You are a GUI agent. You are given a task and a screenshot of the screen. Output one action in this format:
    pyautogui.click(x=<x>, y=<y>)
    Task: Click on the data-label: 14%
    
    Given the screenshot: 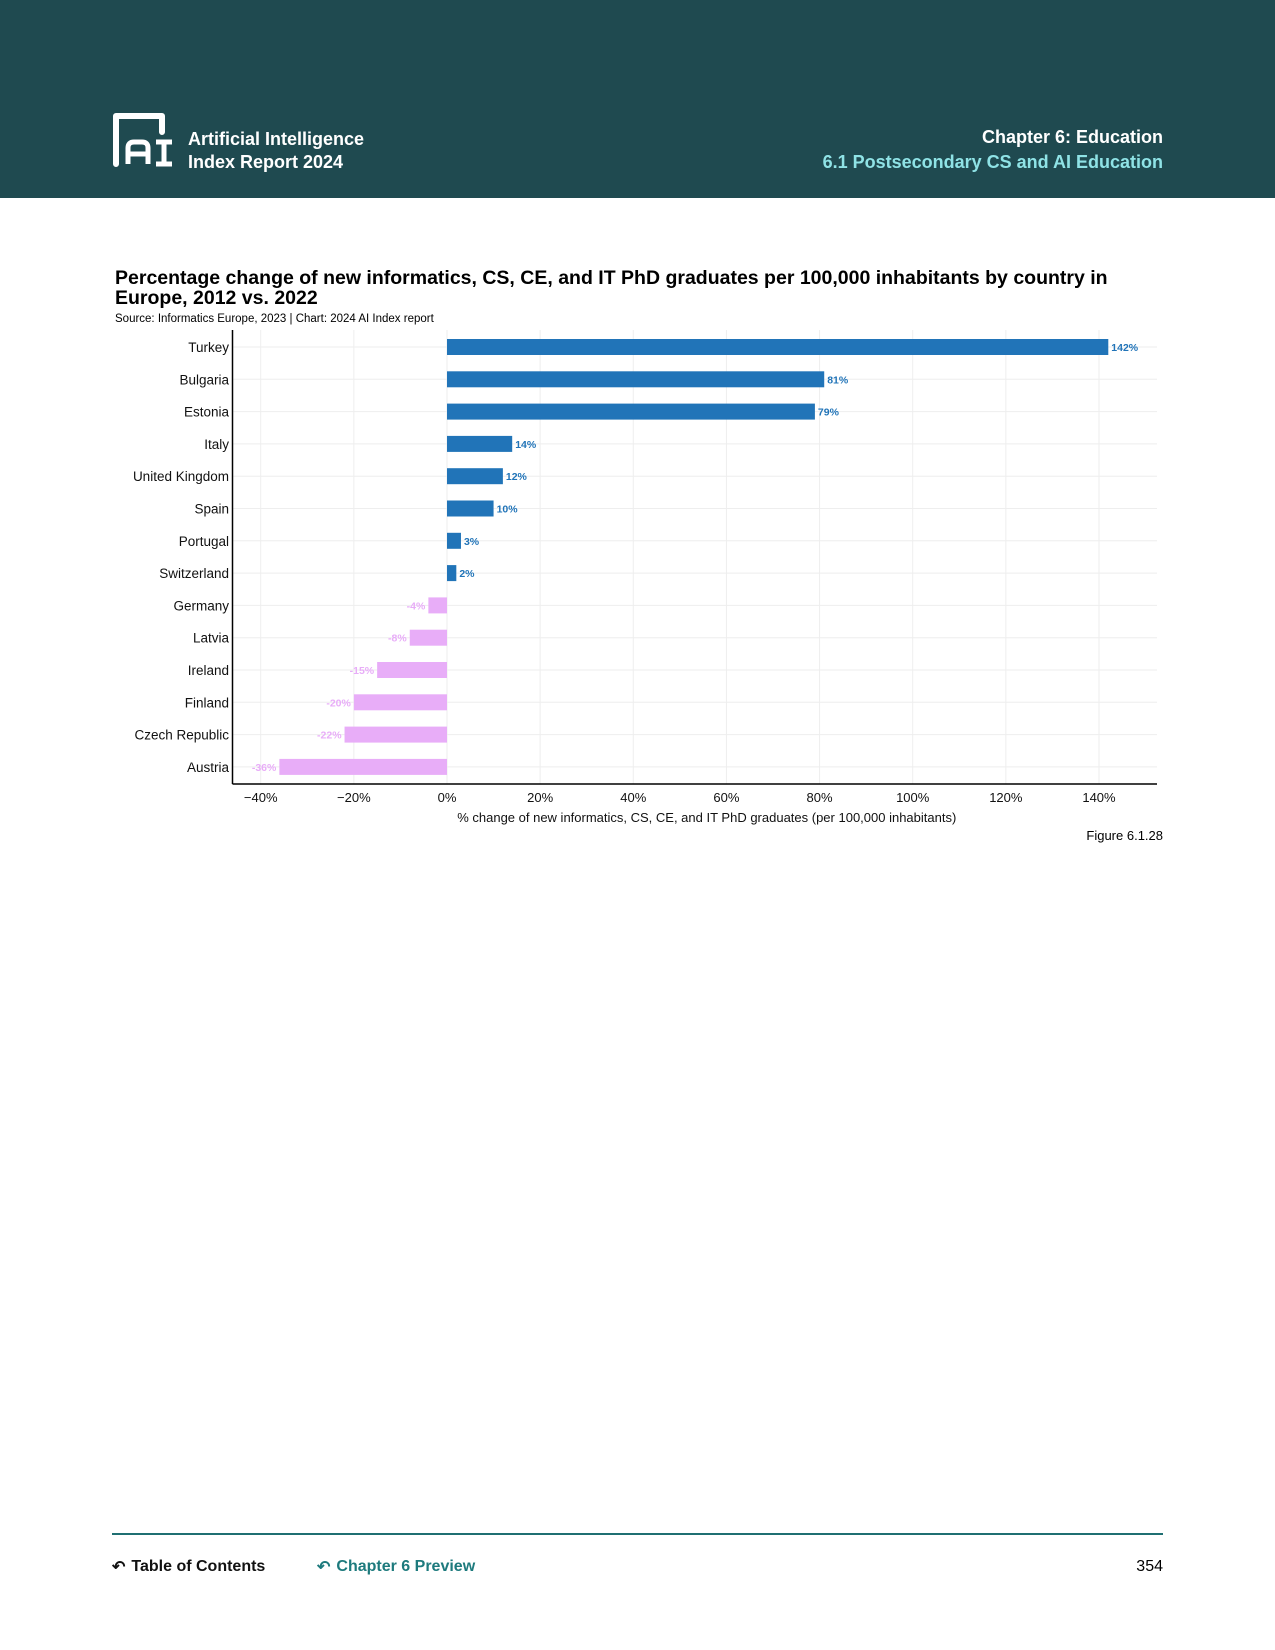 What is the action you would take?
    pyautogui.click(x=526, y=445)
    